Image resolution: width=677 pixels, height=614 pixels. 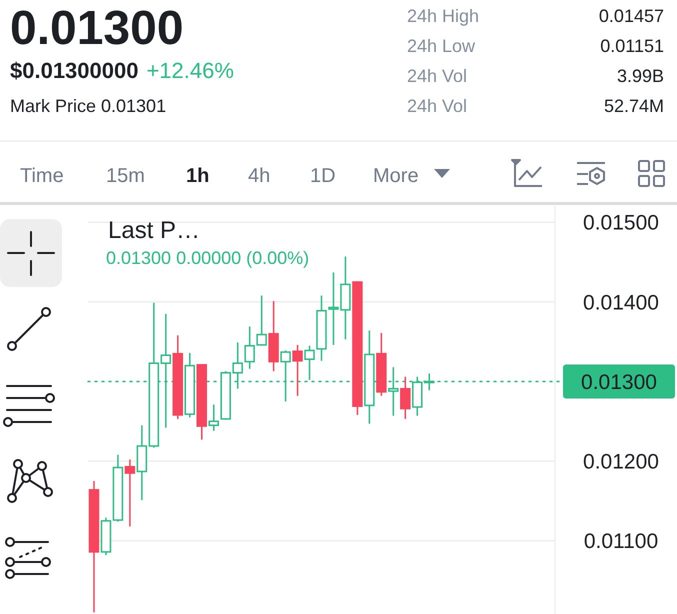 I want to click on text: More, so click(x=396, y=176).